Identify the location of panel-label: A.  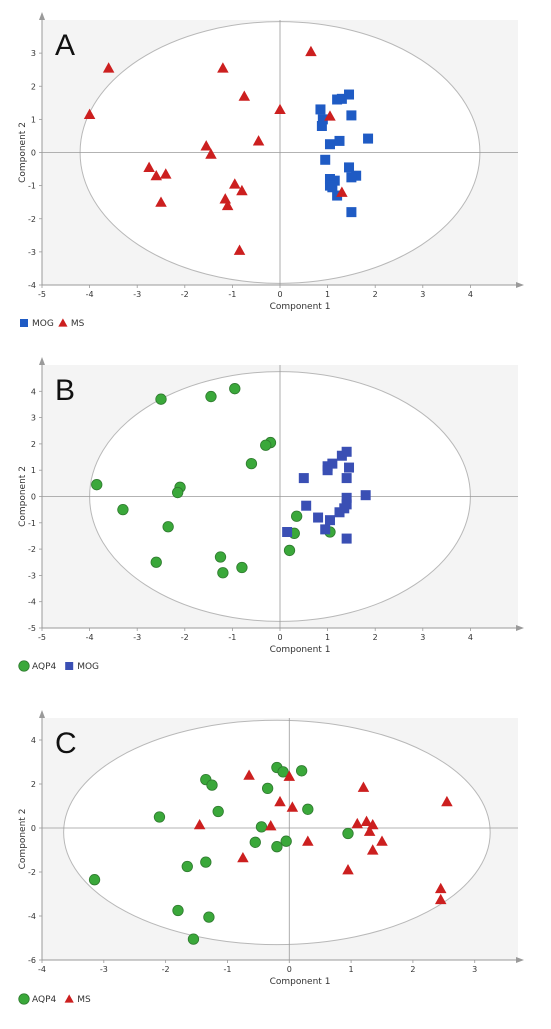
(65, 45).